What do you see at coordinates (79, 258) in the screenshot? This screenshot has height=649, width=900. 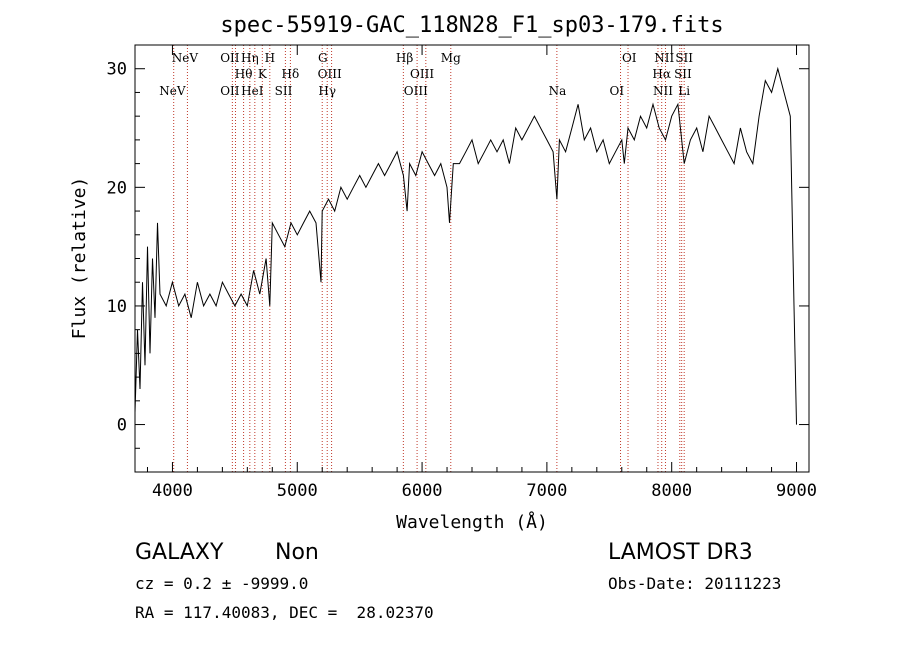 I see `y-axis-label: Flux (relative)` at bounding box center [79, 258].